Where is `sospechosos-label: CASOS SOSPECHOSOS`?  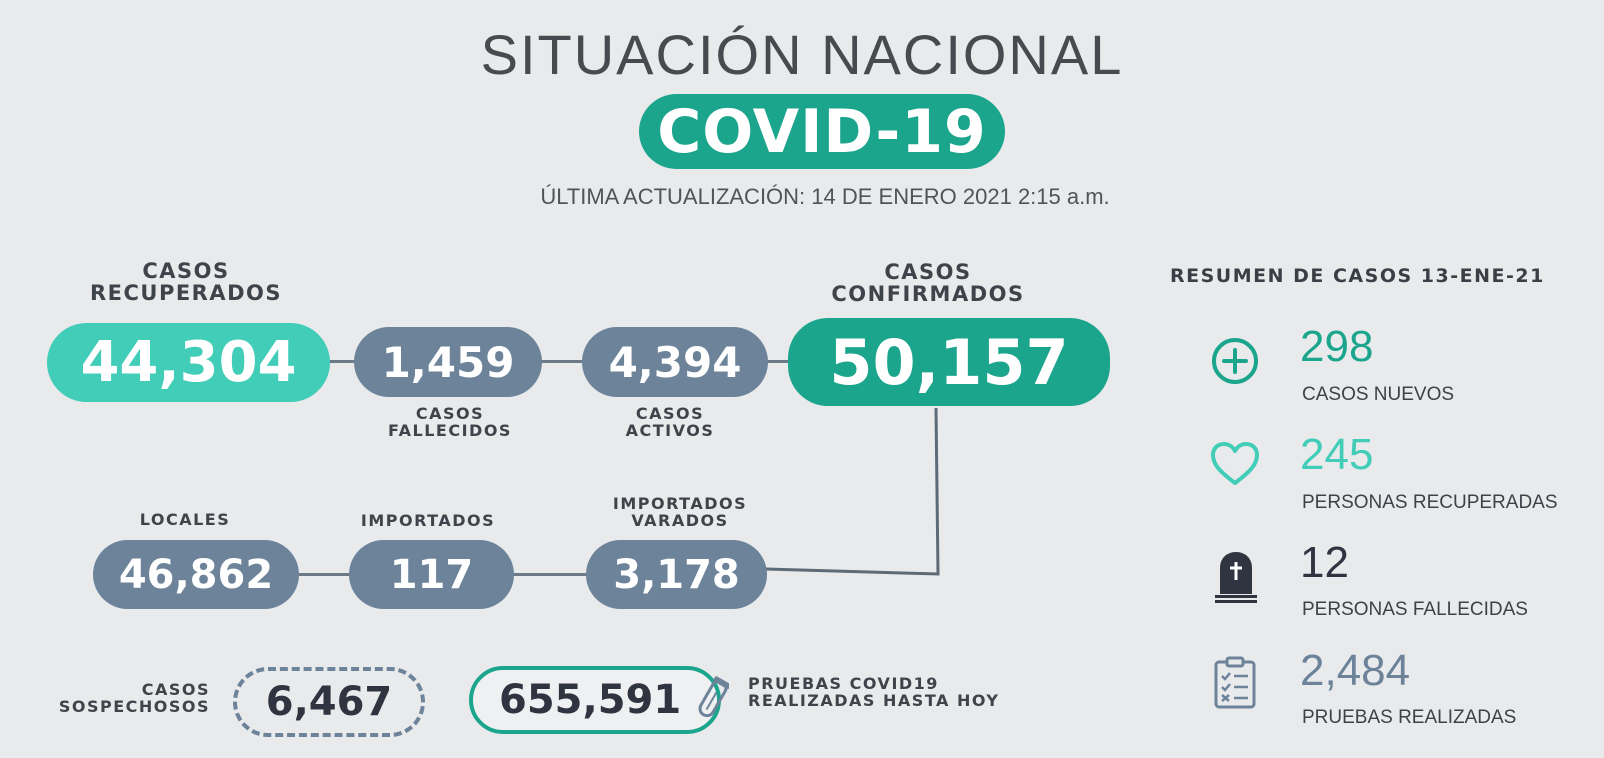
sospechosos-label: CASOS SOSPECHOSOS is located at coordinates (132, 698).